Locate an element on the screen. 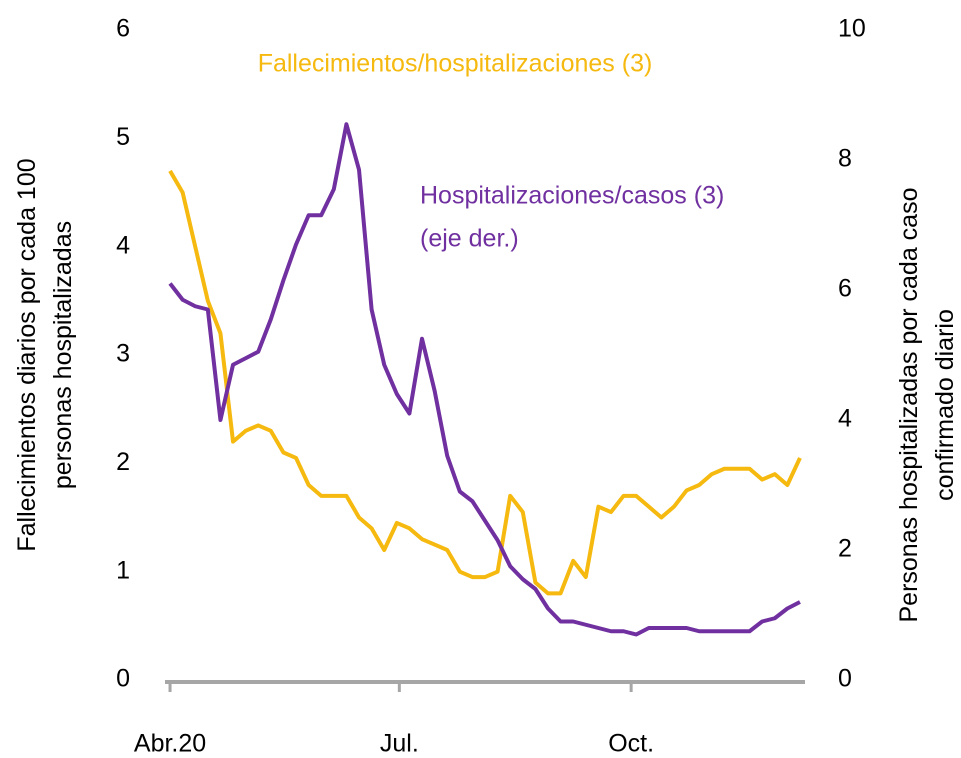  y2-tick-label: 10 is located at coordinates (852, 29).